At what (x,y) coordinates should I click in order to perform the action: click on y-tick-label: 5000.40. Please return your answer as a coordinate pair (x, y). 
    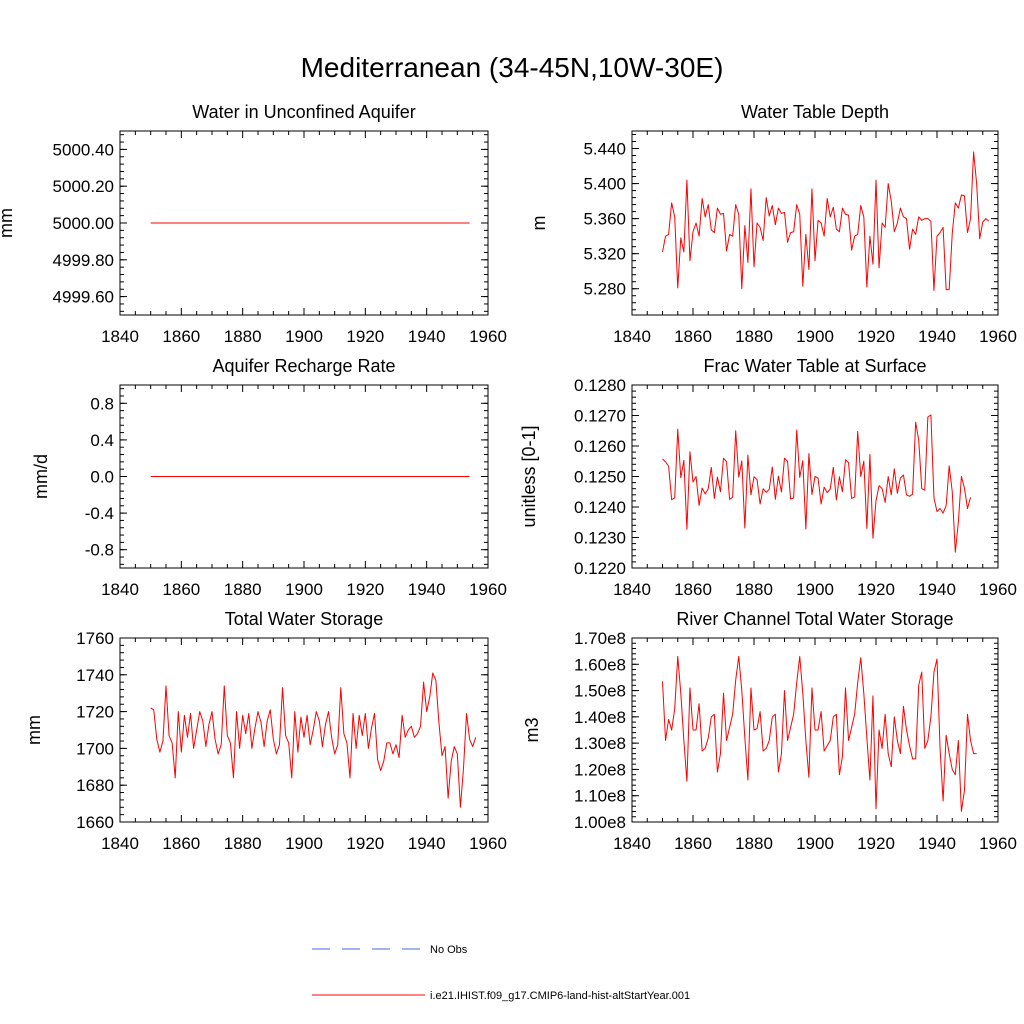
    Looking at the image, I should click on (83, 149).